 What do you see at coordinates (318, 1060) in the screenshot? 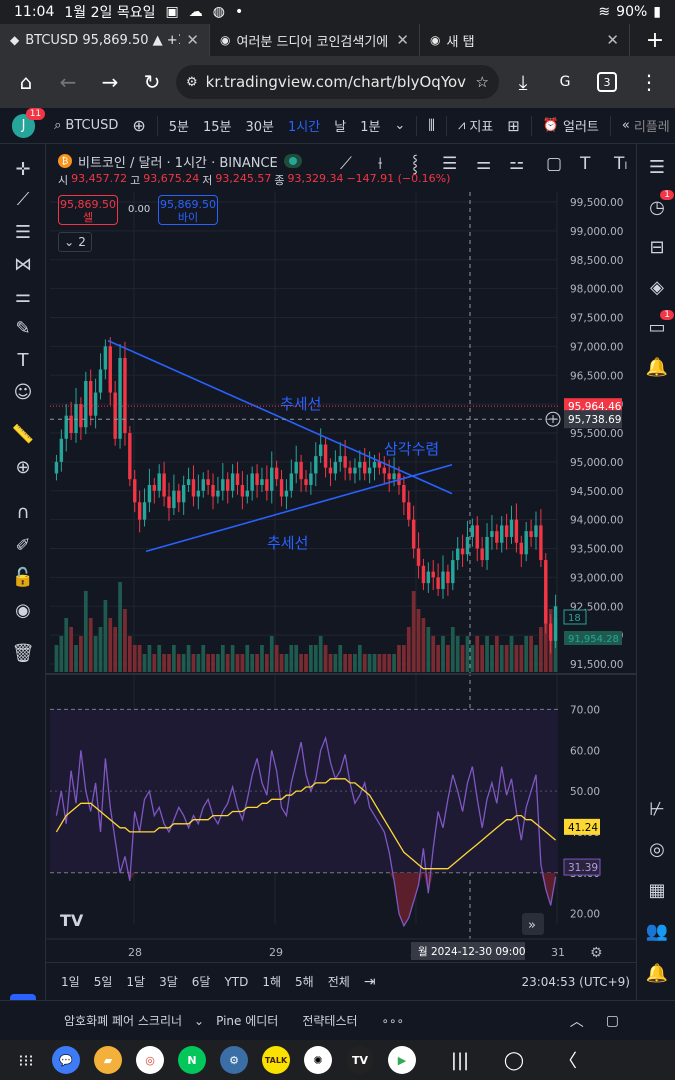
I see `chatgpt-app-icon: ✺` at bounding box center [318, 1060].